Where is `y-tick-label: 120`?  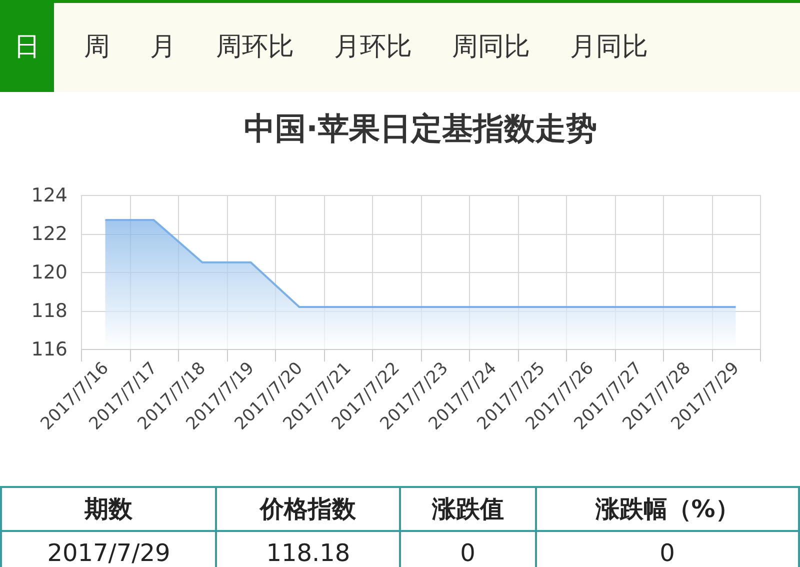
y-tick-label: 120 is located at coordinates (49, 273).